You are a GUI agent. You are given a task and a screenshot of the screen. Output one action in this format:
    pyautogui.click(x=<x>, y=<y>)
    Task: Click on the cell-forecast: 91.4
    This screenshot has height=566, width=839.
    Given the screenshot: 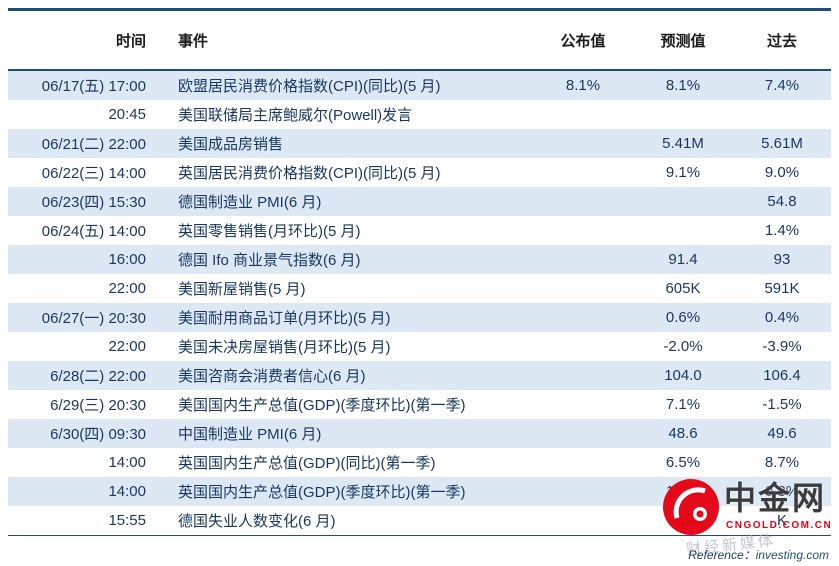 What is the action you would take?
    pyautogui.click(x=683, y=259)
    